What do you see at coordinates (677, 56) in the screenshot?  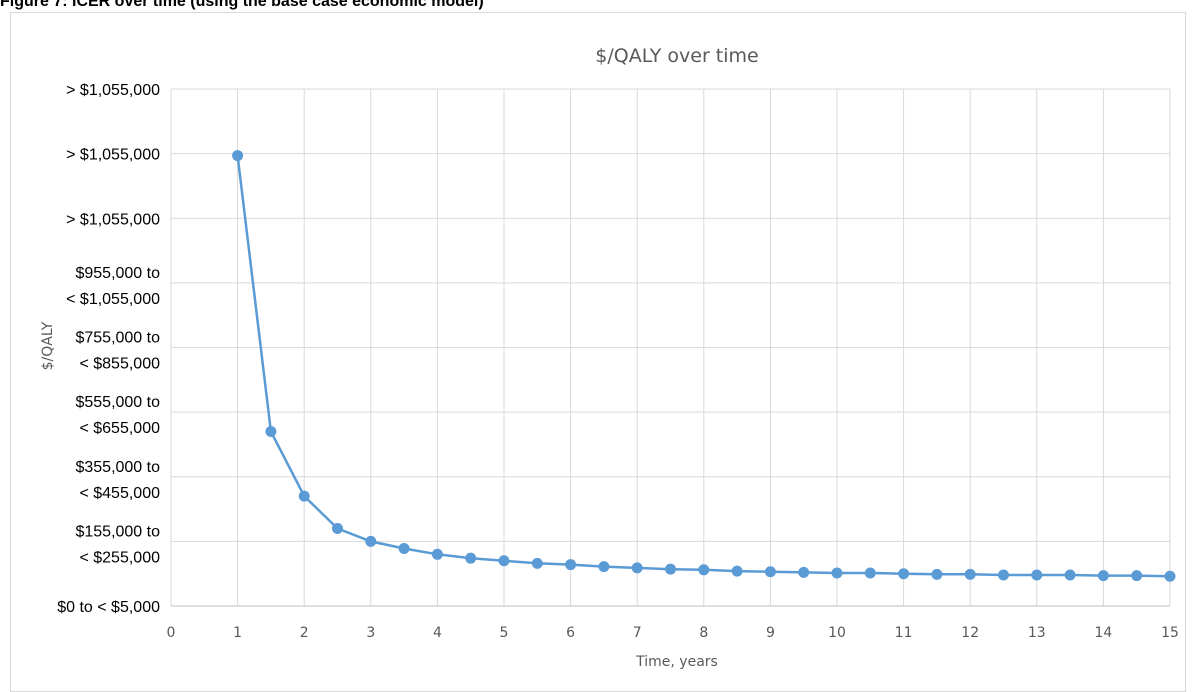 I see `chart-title: $/QALY over time` at bounding box center [677, 56].